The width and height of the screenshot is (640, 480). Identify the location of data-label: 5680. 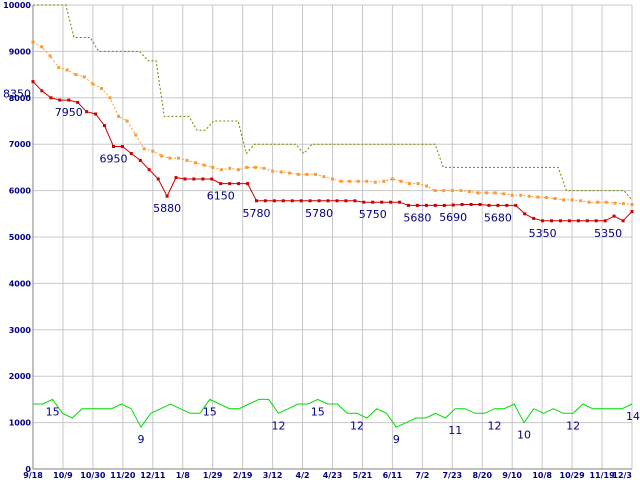
(417, 217).